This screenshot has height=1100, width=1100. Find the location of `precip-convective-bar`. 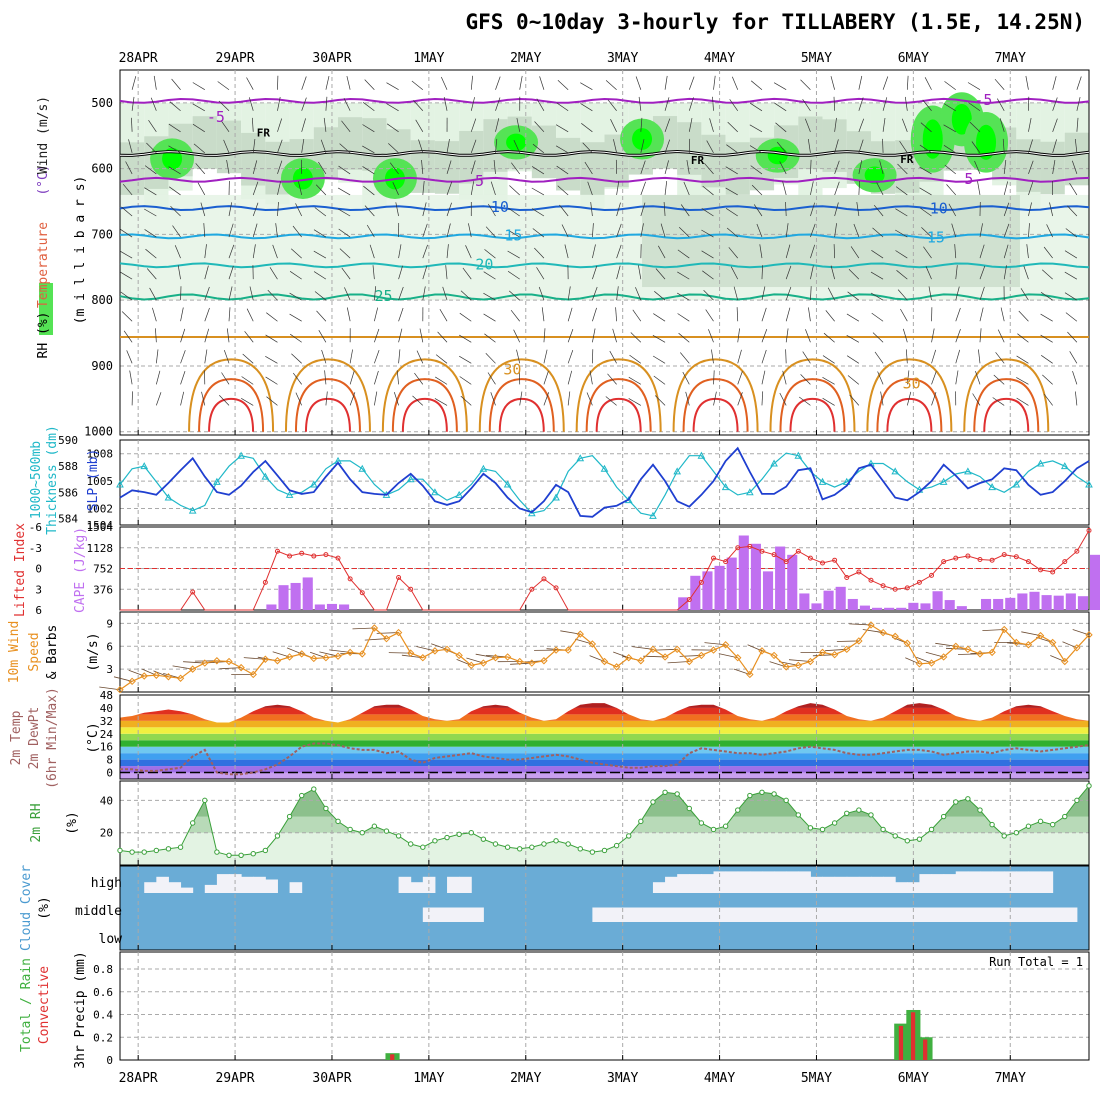

precip-convective-bar is located at coordinates (913, 1036).